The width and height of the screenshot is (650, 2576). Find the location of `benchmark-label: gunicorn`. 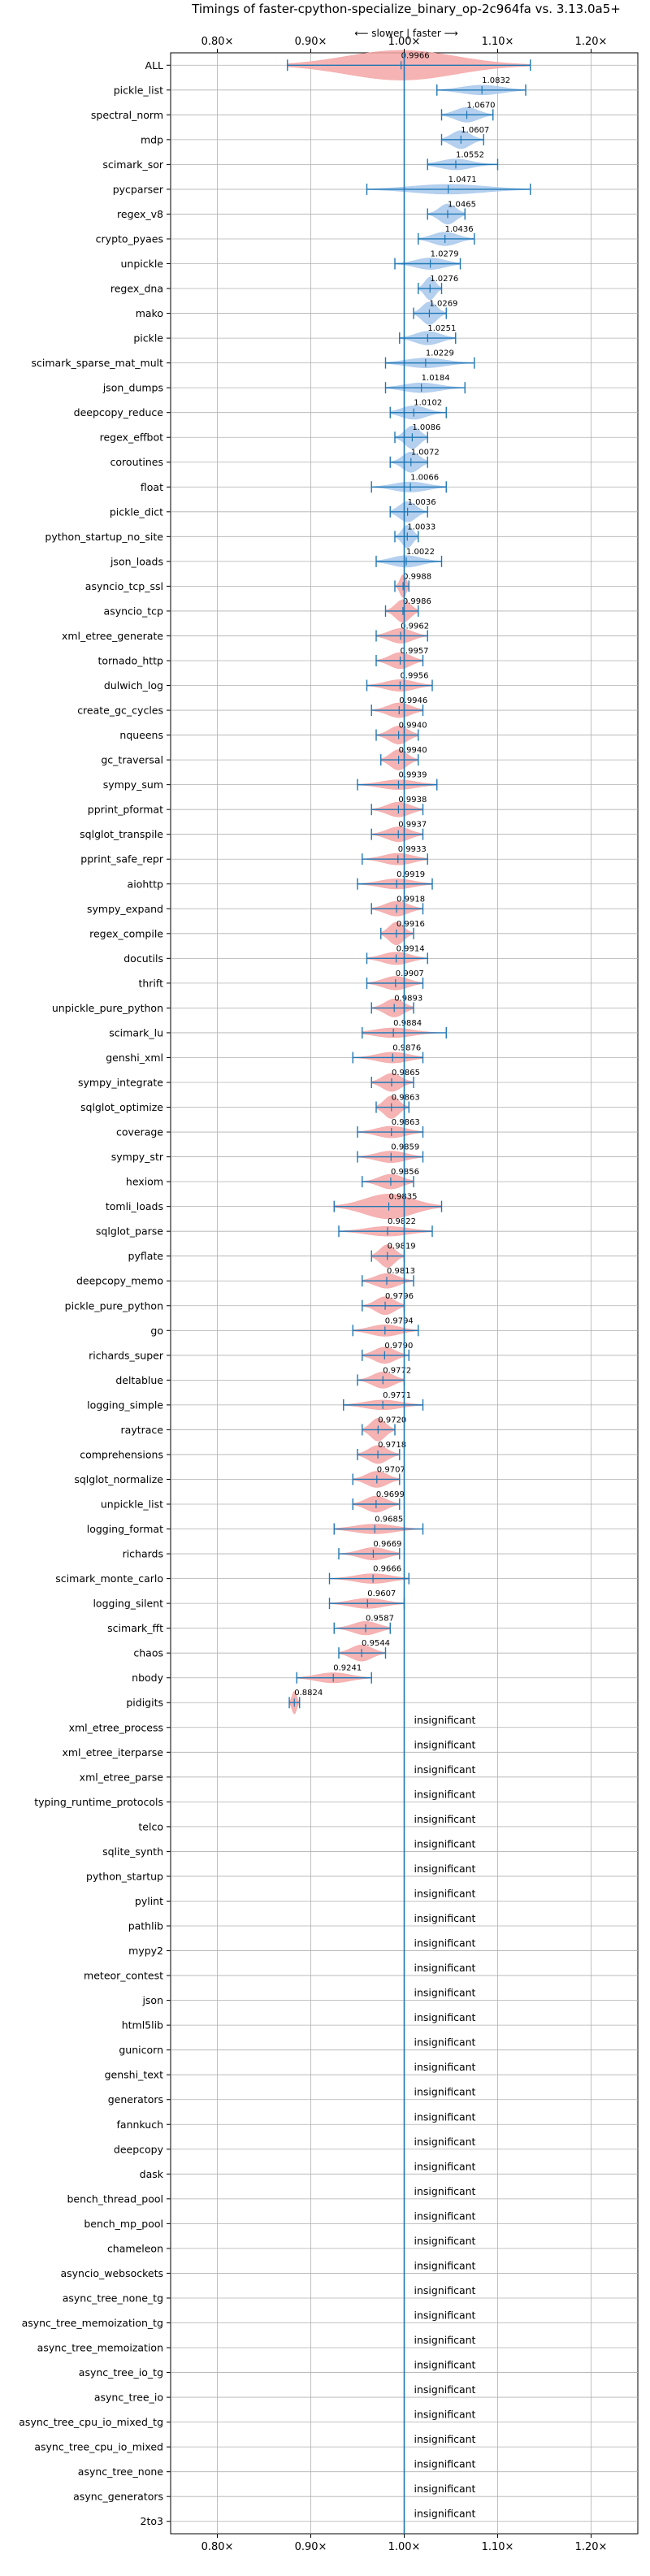

benchmark-label: gunicorn is located at coordinates (141, 2050).